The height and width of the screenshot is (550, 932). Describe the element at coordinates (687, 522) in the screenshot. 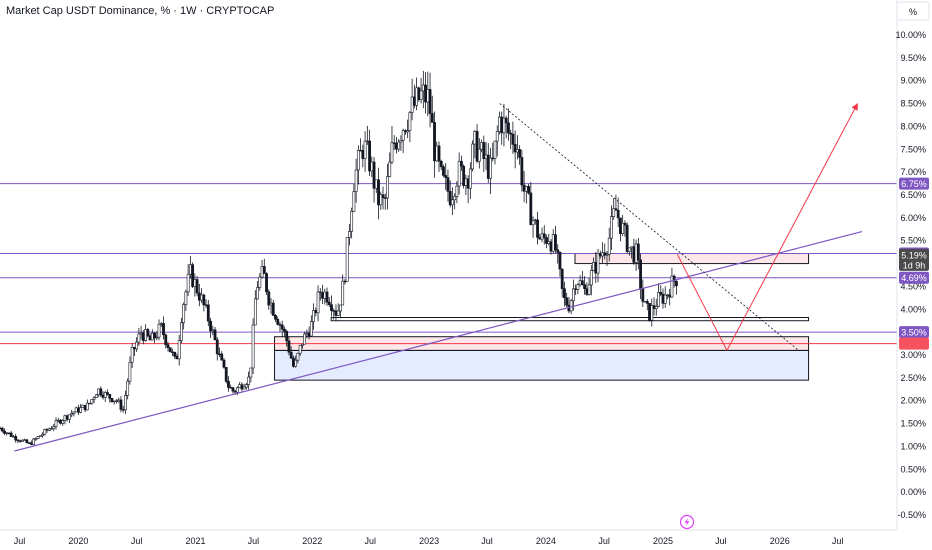

I see `lightning-icon` at that location.